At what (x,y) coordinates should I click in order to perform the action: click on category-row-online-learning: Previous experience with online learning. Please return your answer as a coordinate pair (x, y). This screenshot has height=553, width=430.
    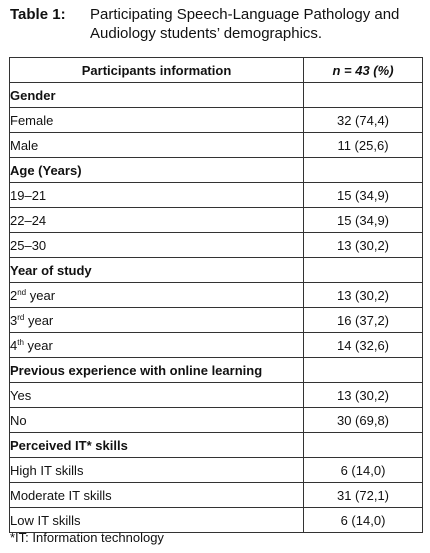
    Looking at the image, I should click on (216, 370).